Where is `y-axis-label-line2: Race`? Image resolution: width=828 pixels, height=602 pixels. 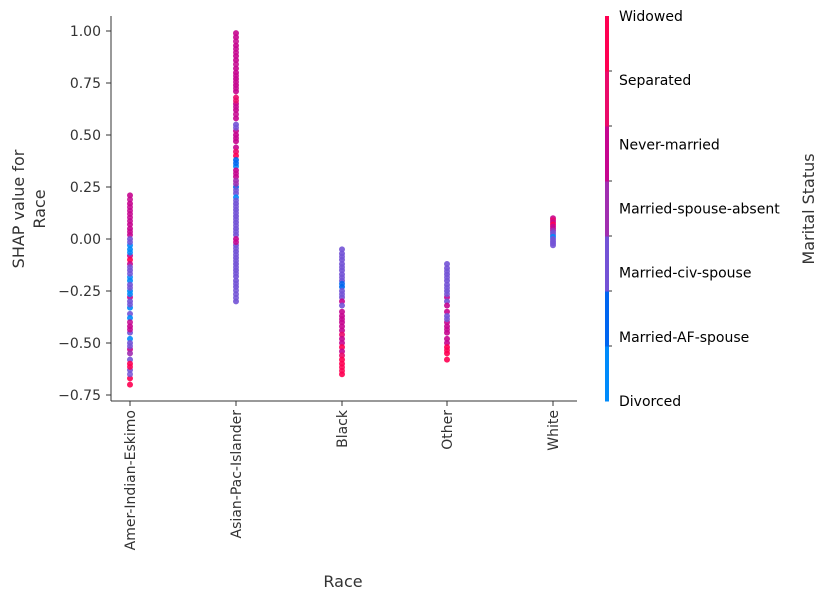
y-axis-label-line2: Race is located at coordinates (39, 208).